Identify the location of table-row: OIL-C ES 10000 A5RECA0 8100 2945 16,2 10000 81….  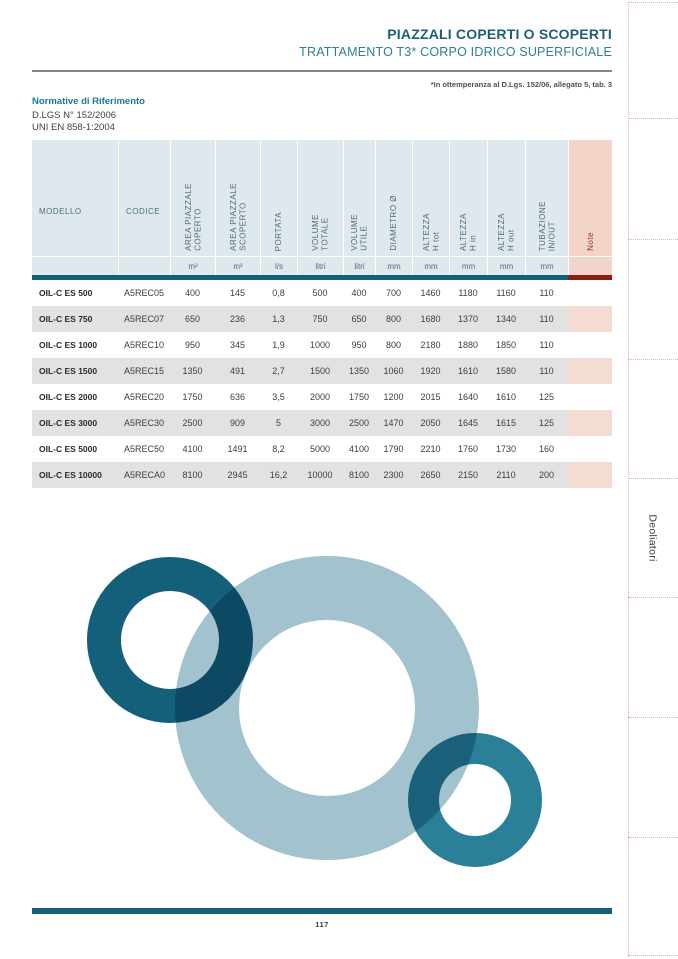
(322, 475).